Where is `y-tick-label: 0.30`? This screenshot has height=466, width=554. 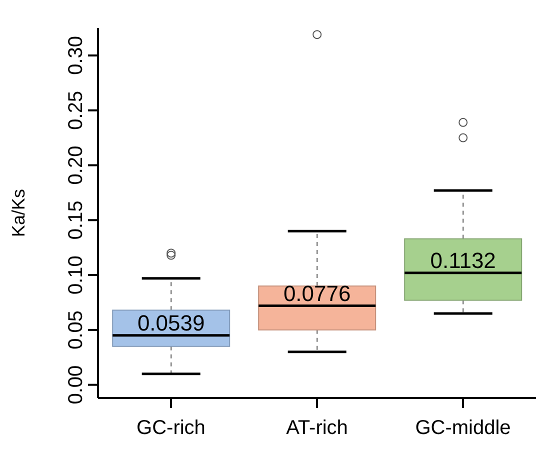 y-tick-label: 0.30 is located at coordinates (76, 55).